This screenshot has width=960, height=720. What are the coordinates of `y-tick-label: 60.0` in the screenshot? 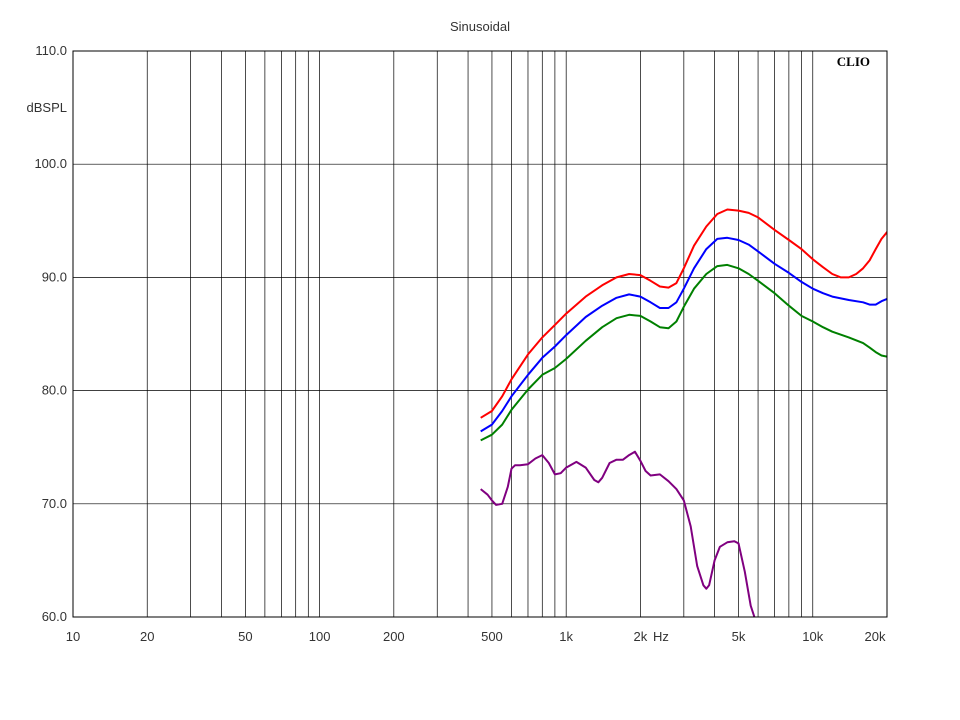 It's located at (54, 616).